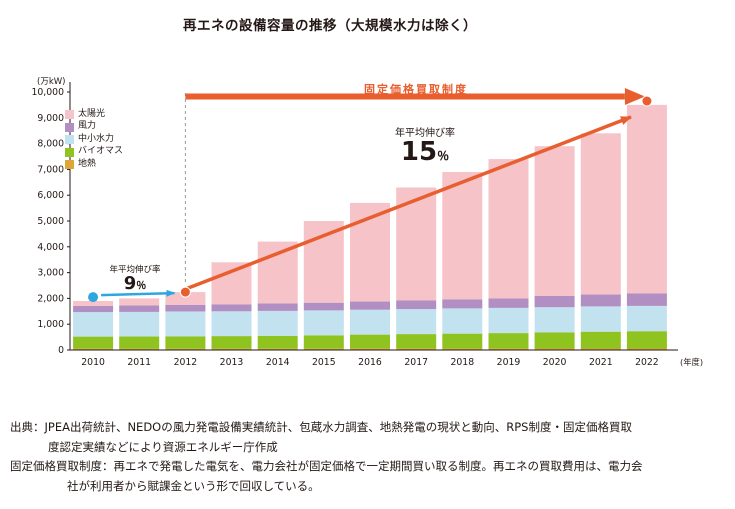  I want to click on percent-sign: ％, so click(141, 286).